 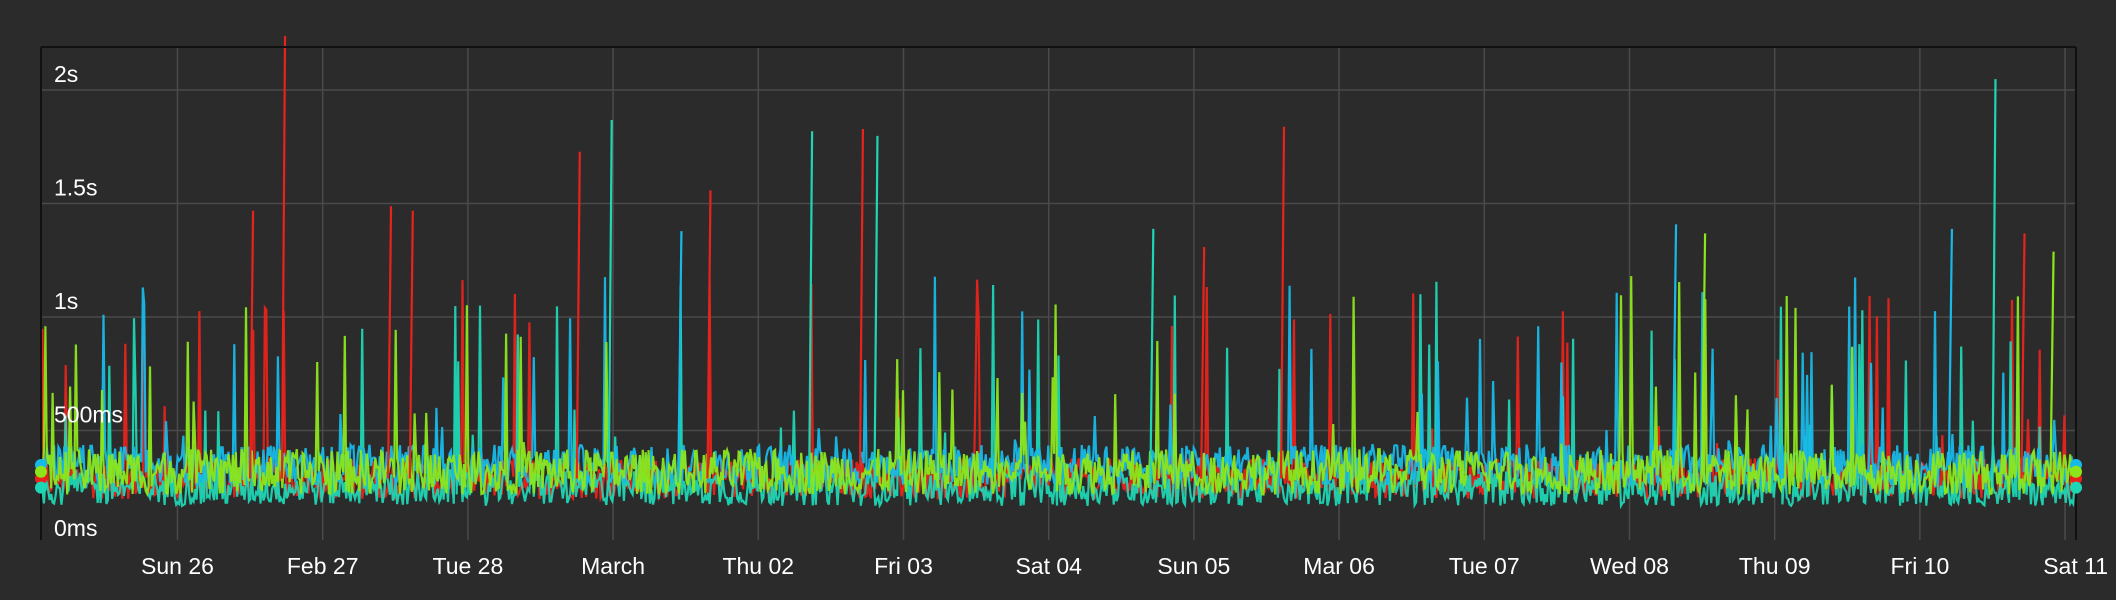 What do you see at coordinates (88, 415) in the screenshot?
I see `y-tick-label: 500ms` at bounding box center [88, 415].